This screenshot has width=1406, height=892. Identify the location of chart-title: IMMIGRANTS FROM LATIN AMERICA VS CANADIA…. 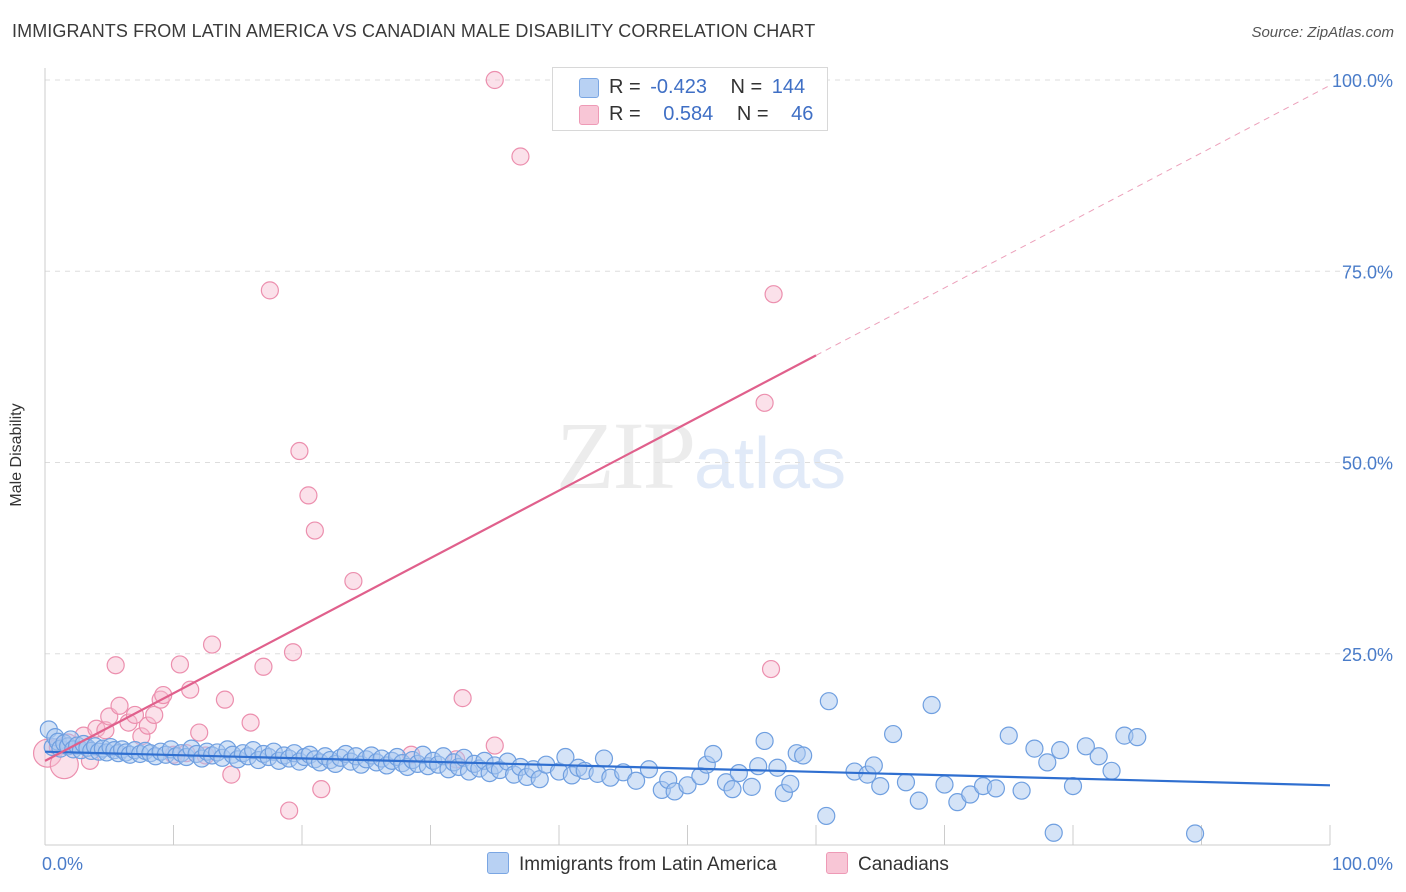
(414, 31).